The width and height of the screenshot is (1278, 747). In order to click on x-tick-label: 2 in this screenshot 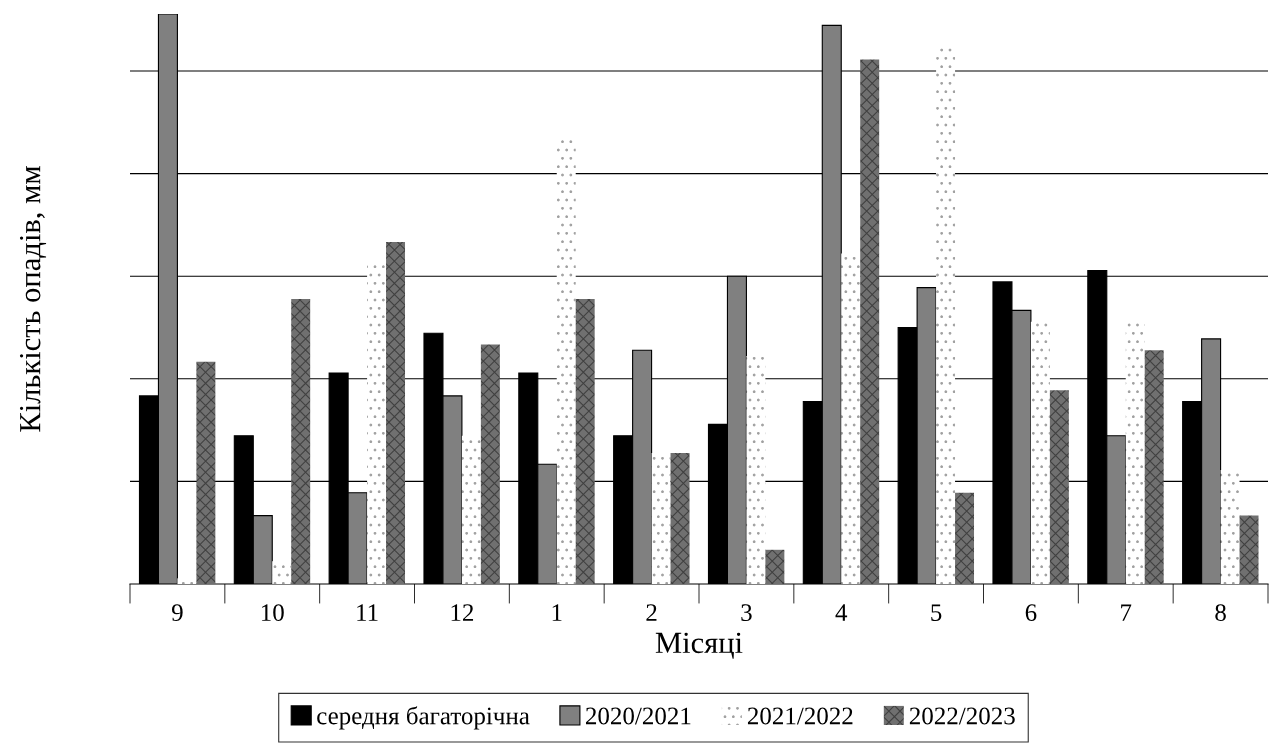, I will do `click(651, 612)`.